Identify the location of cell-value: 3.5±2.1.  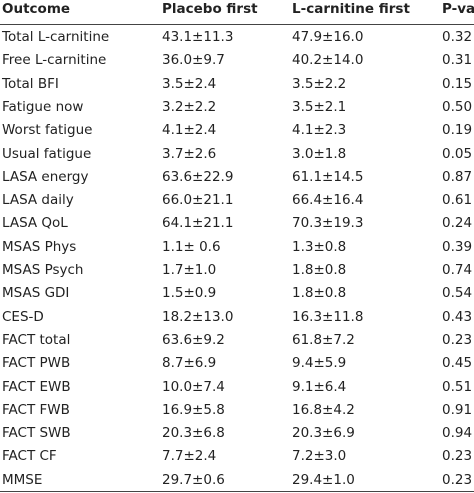
(319, 106).